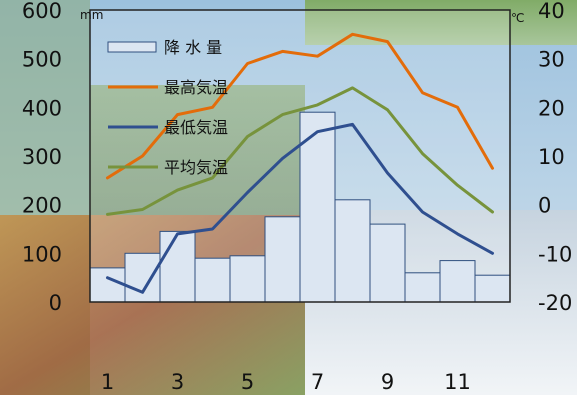  Describe the element at coordinates (387, 382) in the screenshot. I see `x-tick-label: 9` at that location.